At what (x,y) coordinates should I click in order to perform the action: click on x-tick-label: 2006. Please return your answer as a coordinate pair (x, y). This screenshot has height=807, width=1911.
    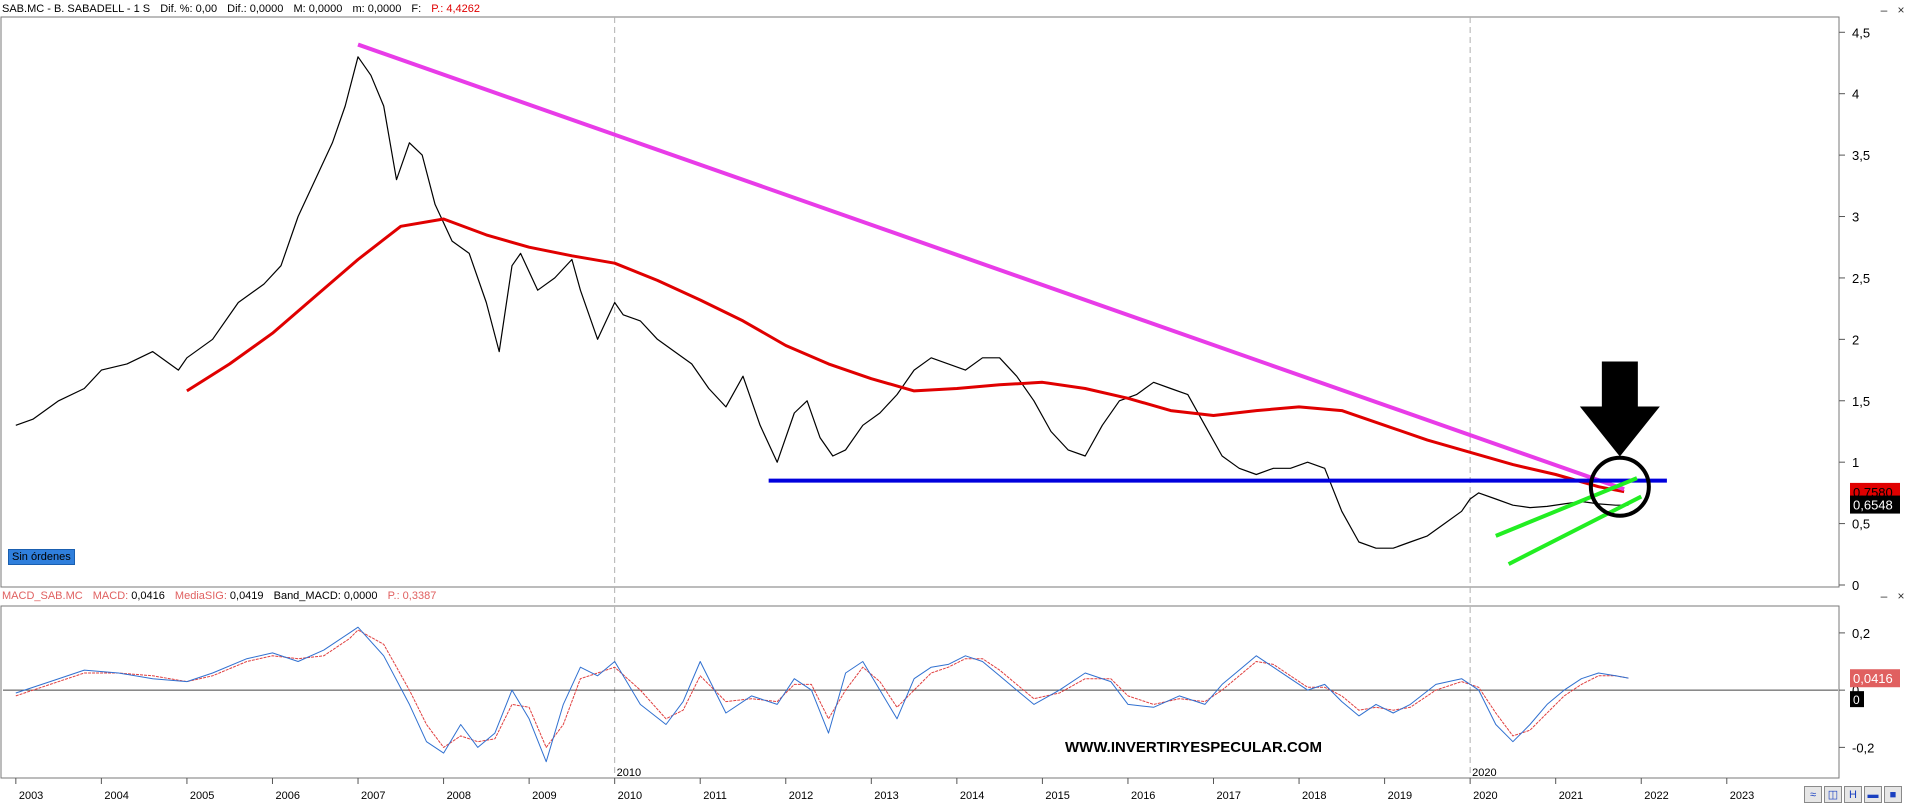
    Looking at the image, I should click on (287, 796).